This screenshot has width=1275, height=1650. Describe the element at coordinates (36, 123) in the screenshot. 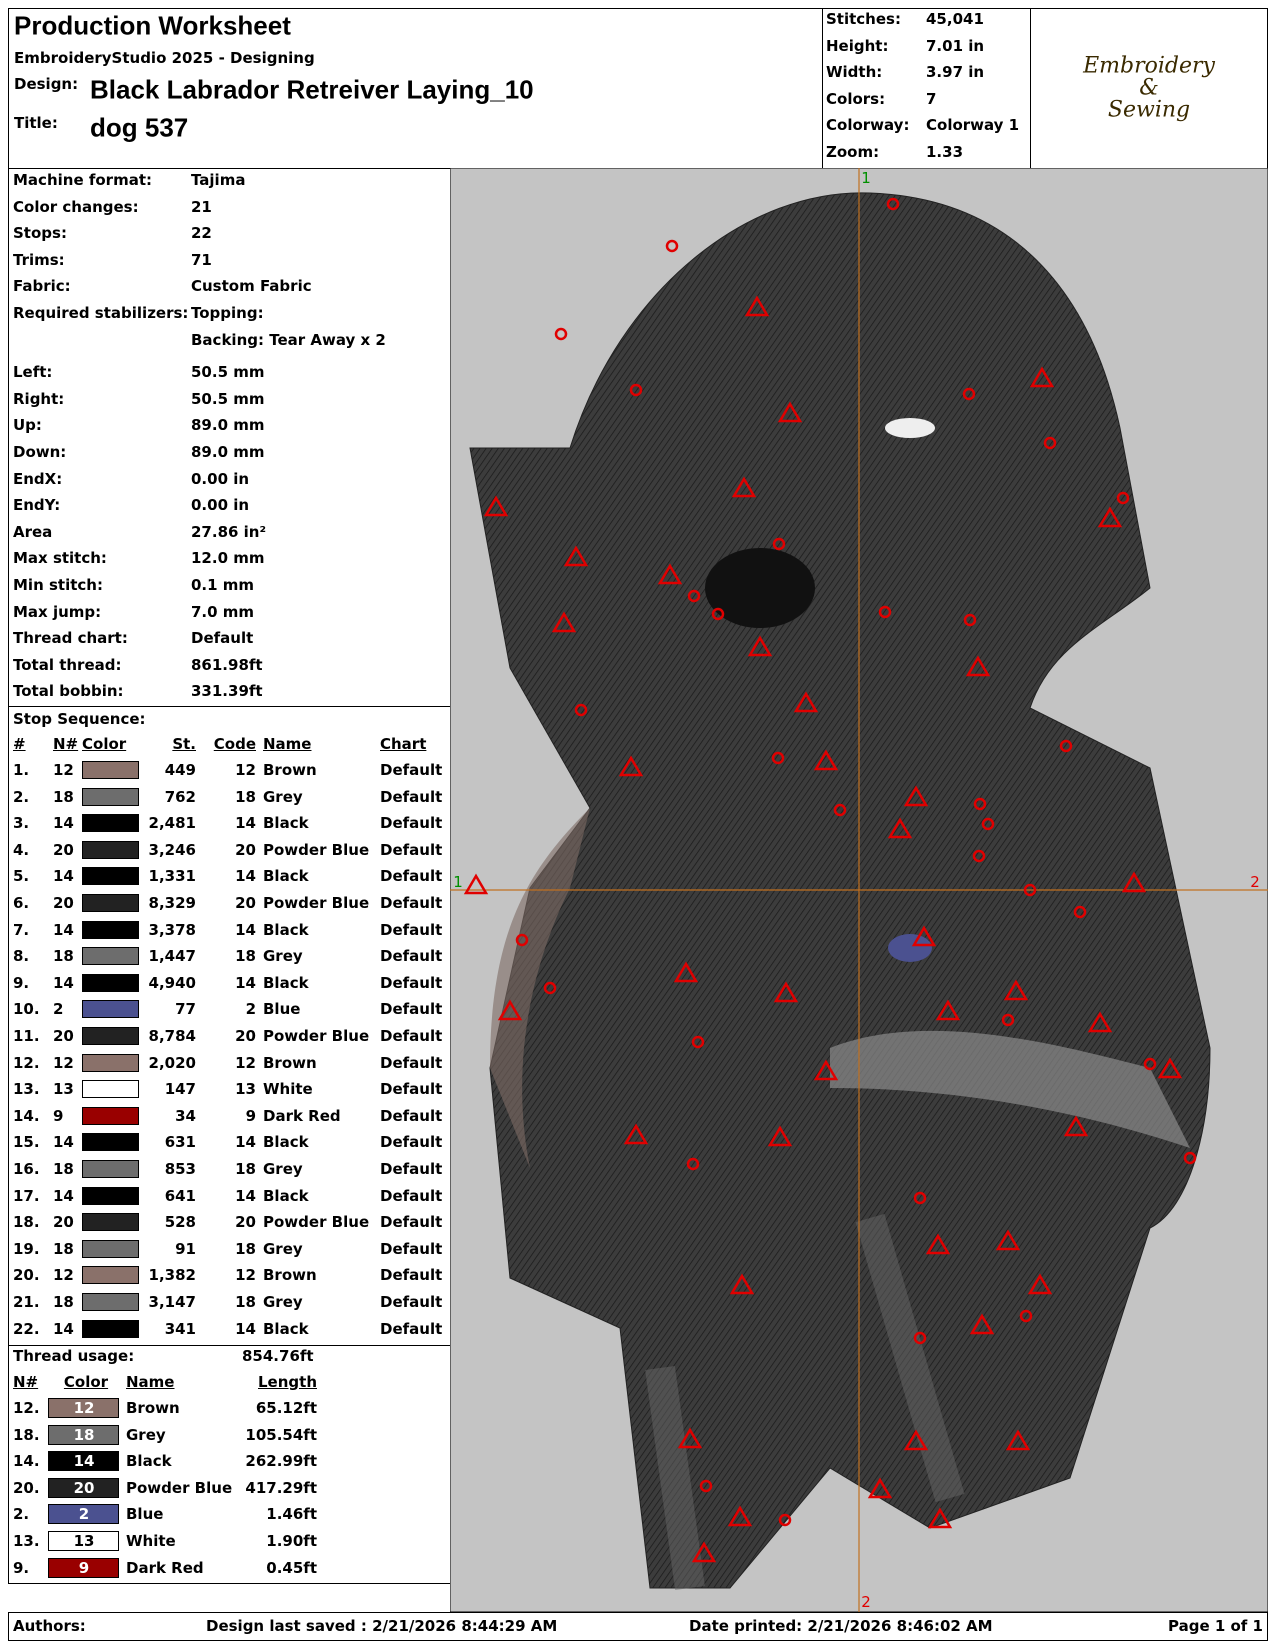

I see `title-label: Title:` at that location.